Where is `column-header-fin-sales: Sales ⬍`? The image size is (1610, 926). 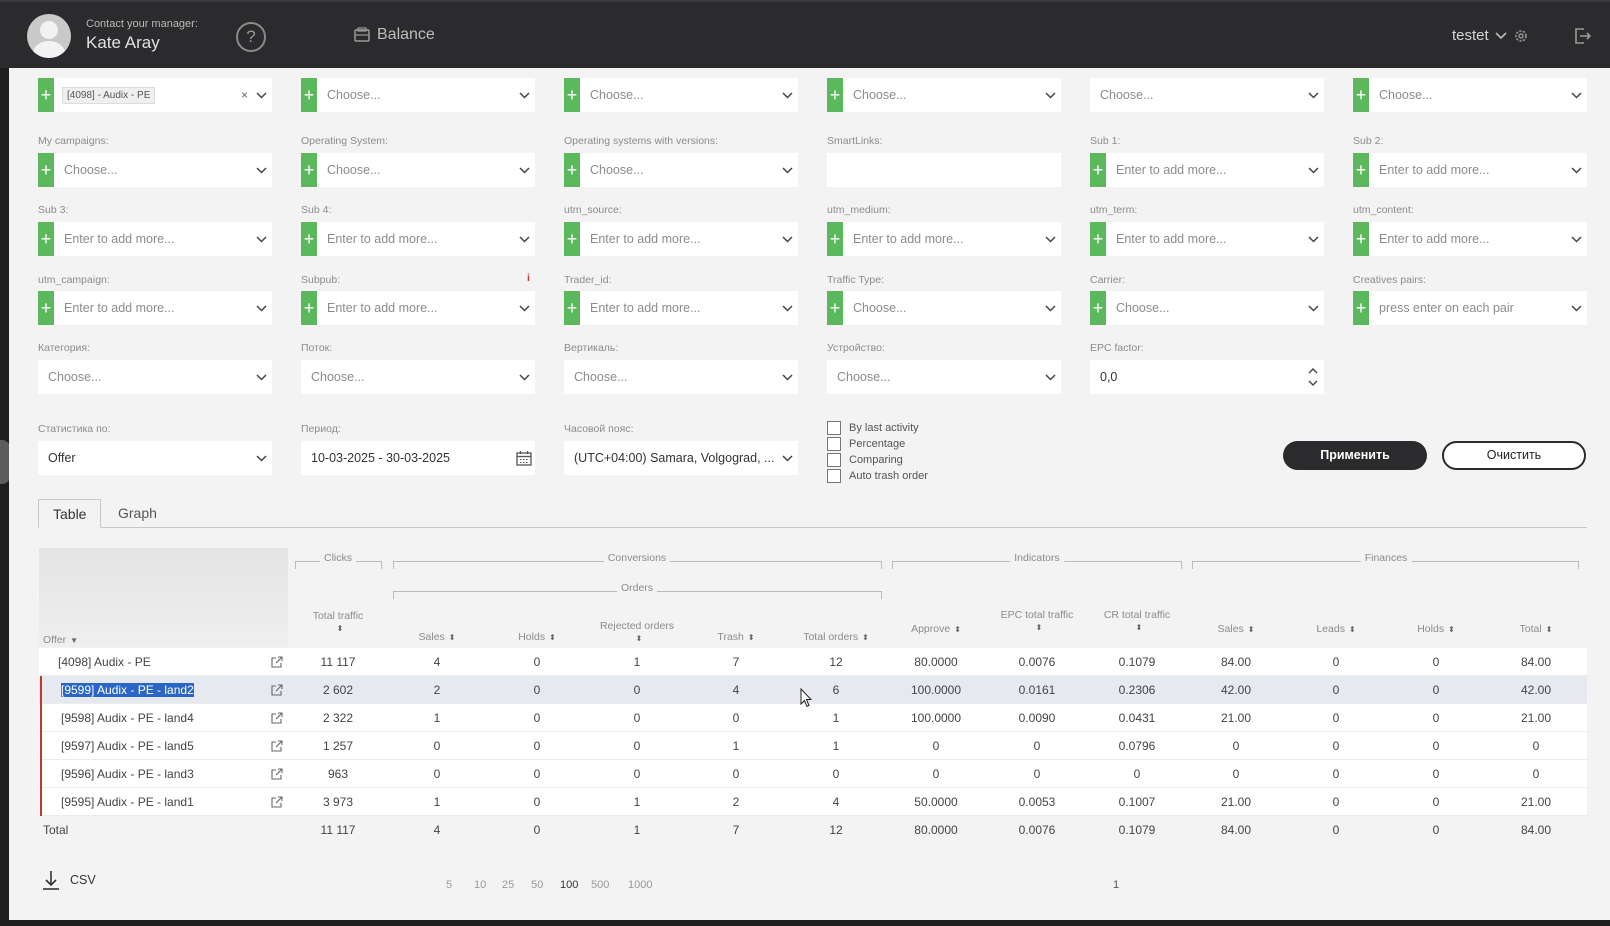
column-header-fin-sales: Sales ⬍ is located at coordinates (1236, 629).